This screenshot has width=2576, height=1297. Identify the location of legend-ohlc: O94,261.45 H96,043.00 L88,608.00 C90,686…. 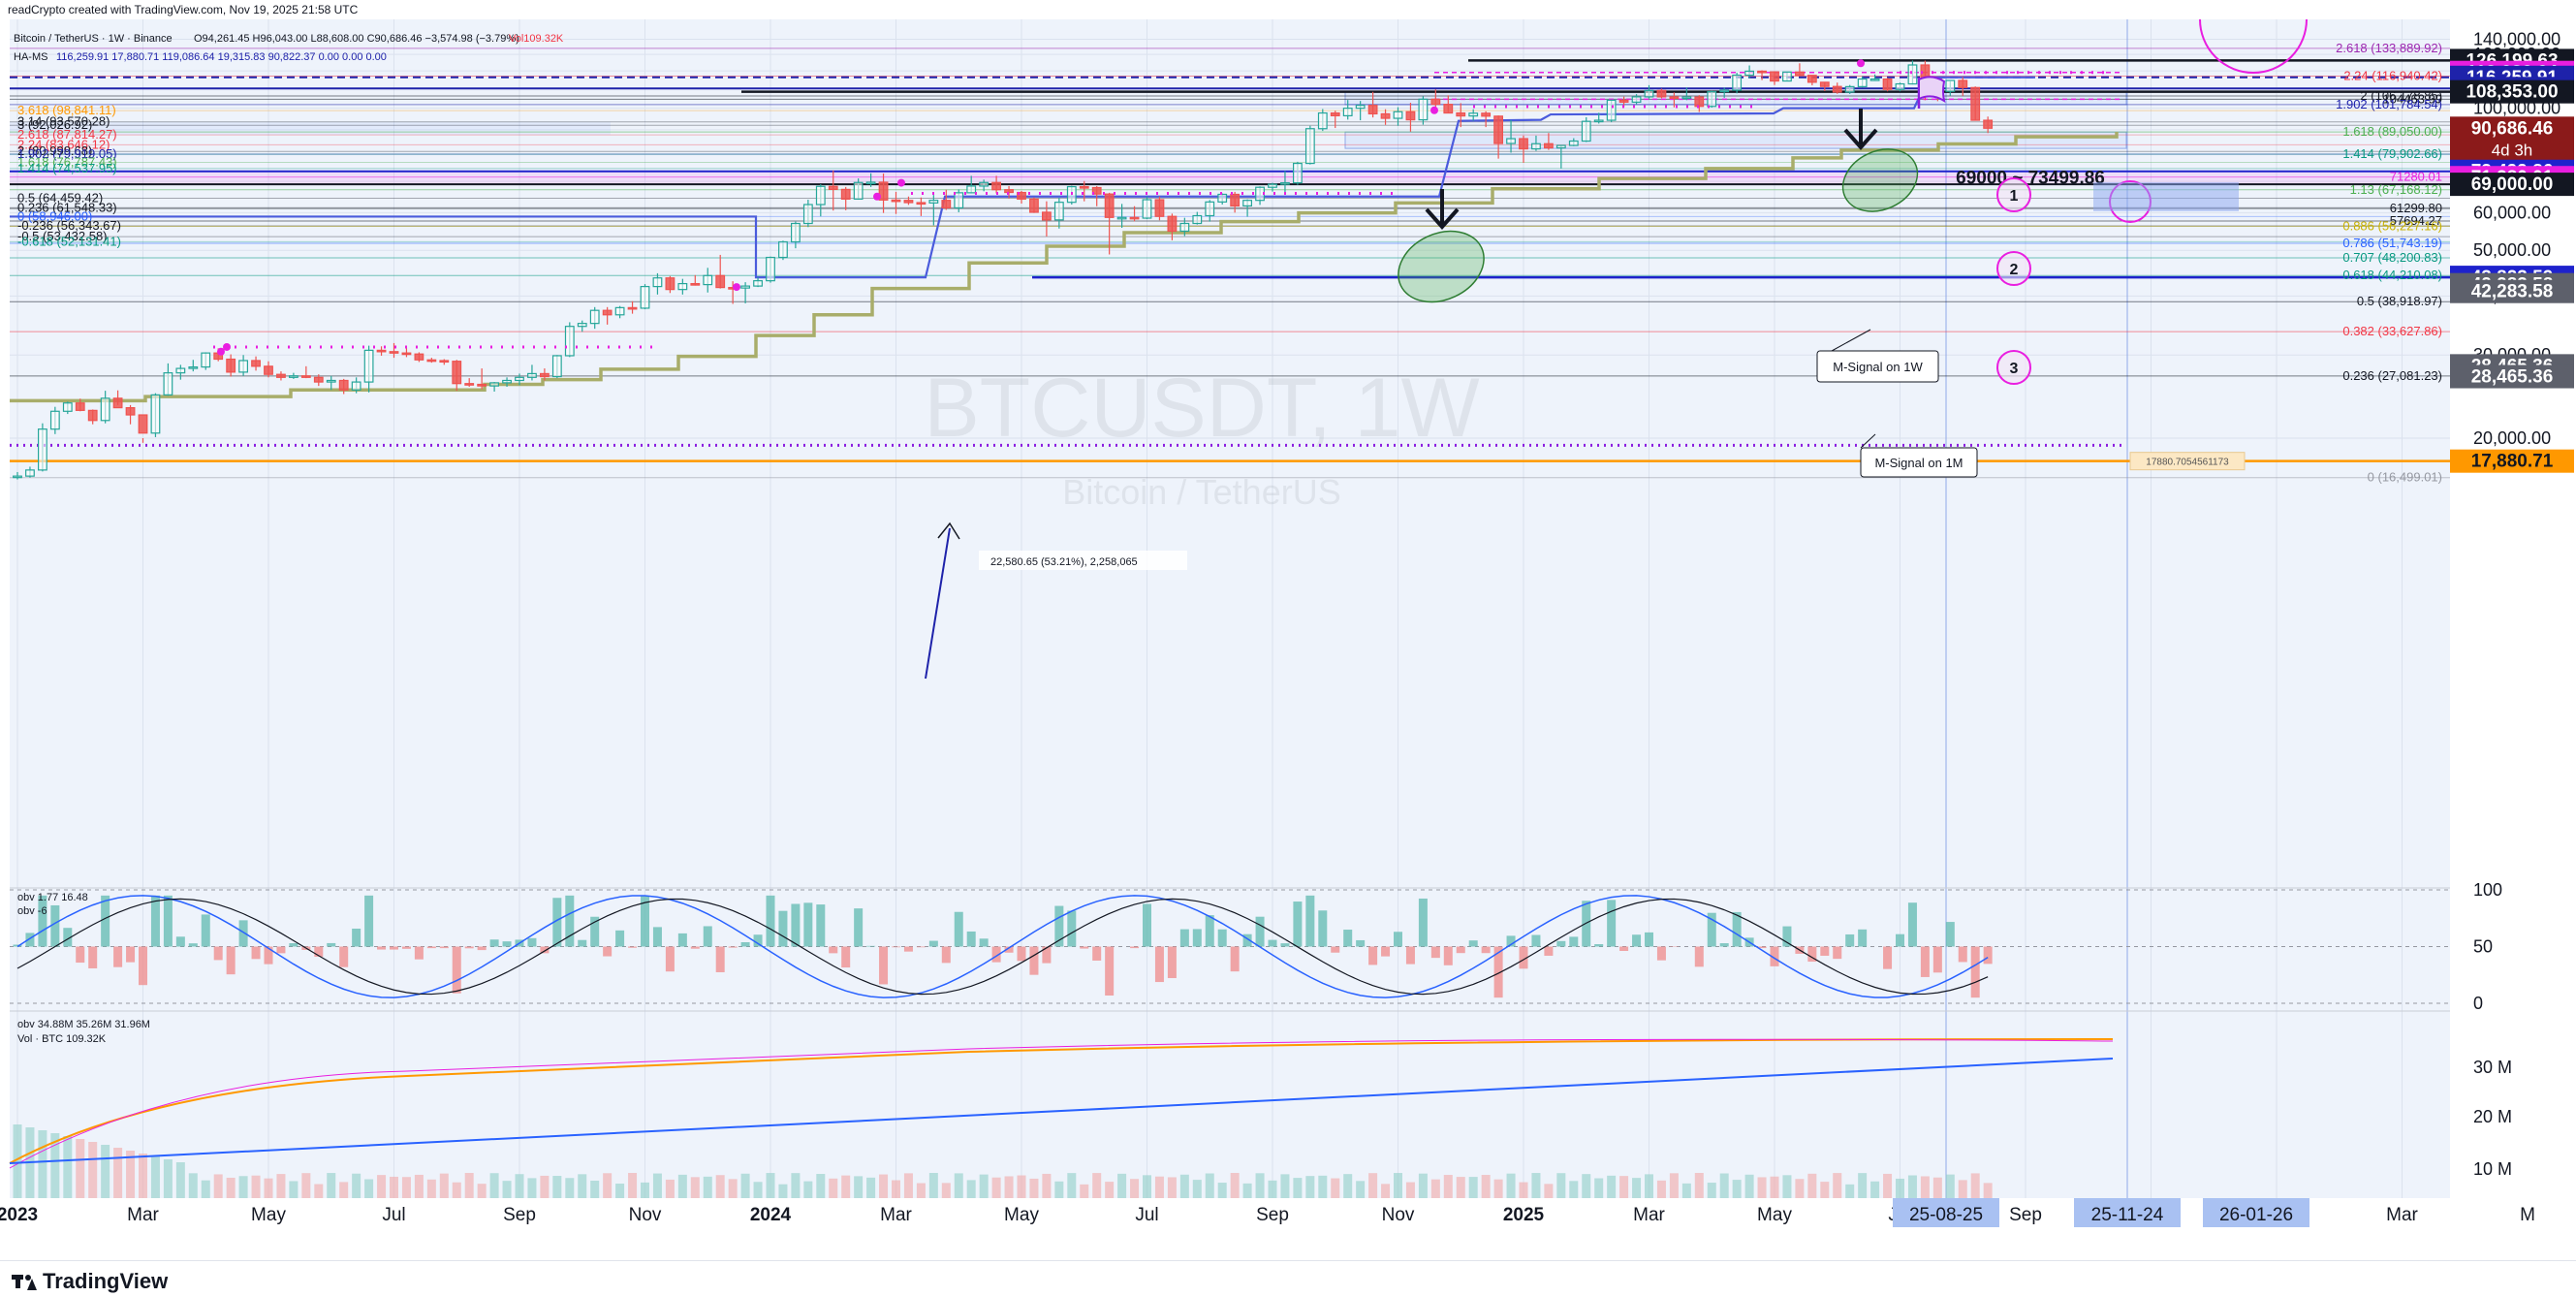
(356, 39).